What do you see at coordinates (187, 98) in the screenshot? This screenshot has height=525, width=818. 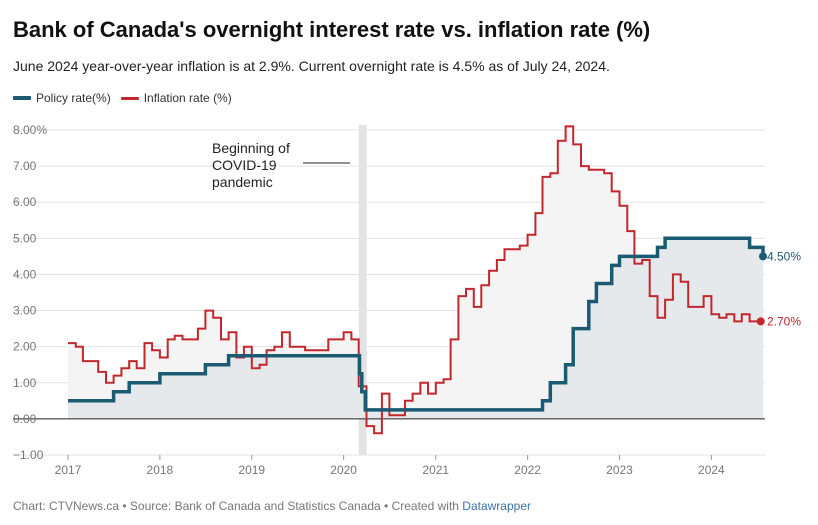 I see `legend-label-inflation: Inflation rate (%)` at bounding box center [187, 98].